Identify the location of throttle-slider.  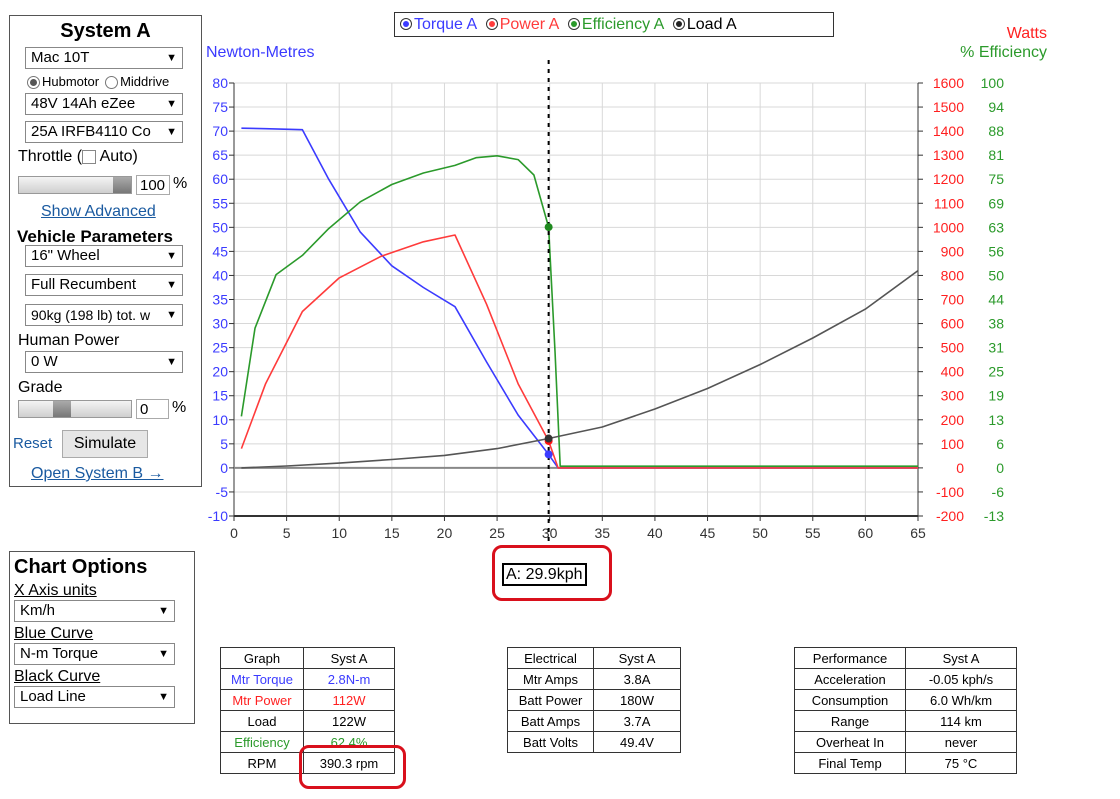
(75, 185).